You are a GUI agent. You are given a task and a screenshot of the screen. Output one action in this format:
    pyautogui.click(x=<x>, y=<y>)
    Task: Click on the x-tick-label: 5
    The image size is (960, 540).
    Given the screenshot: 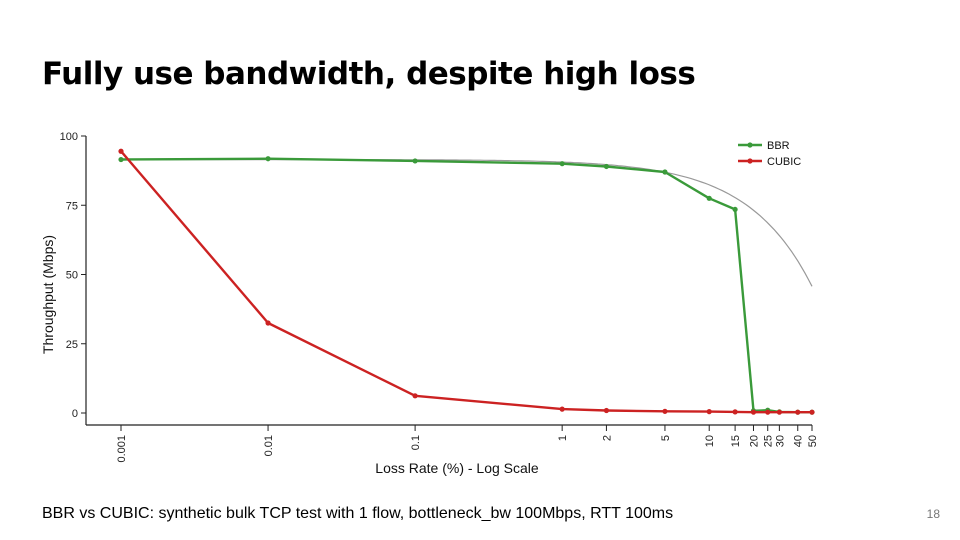 What is the action you would take?
    pyautogui.click(x=666, y=438)
    